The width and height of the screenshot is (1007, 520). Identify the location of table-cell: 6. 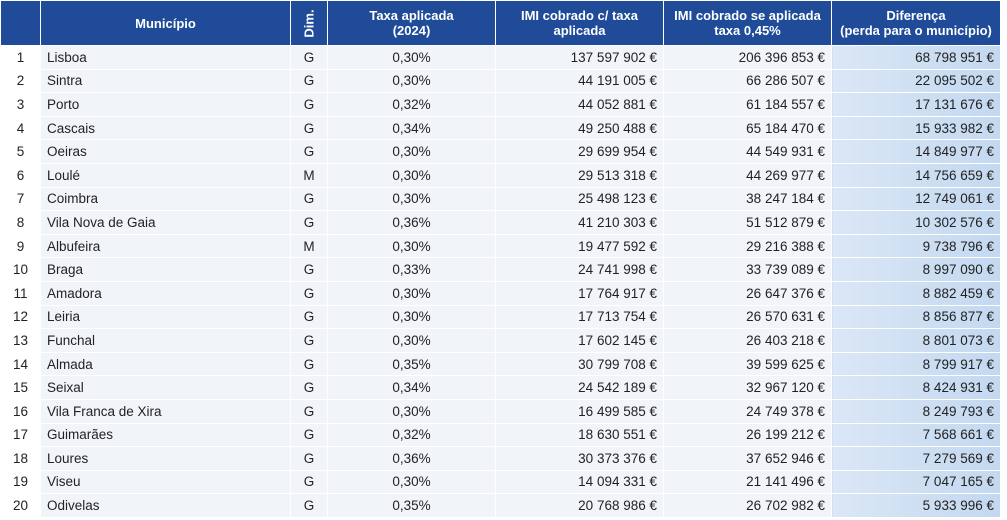
(20, 175).